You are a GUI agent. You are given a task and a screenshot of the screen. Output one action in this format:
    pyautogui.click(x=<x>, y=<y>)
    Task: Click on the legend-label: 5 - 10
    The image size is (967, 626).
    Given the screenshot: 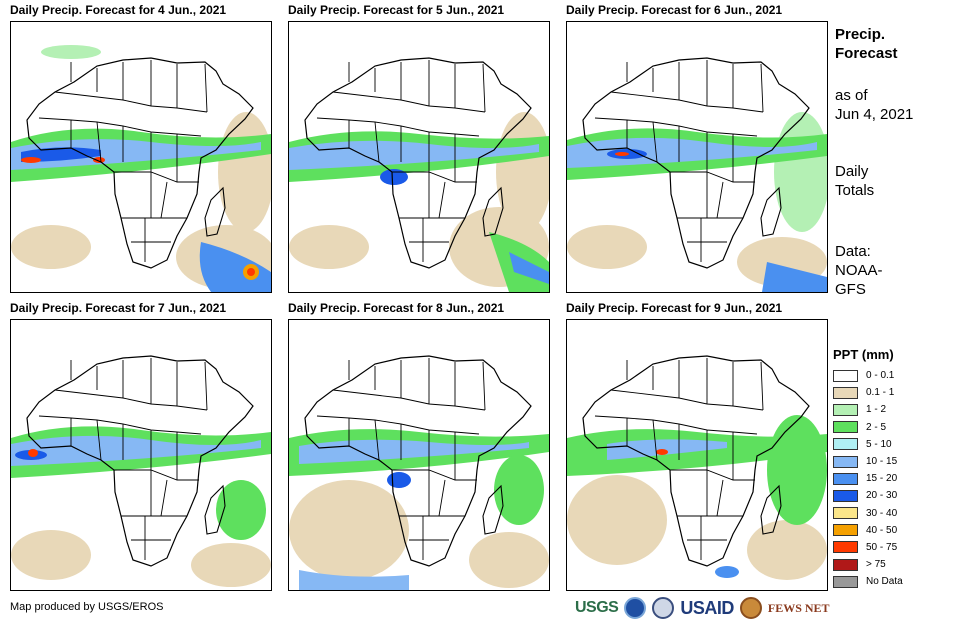 What is the action you would take?
    pyautogui.click(x=879, y=444)
    